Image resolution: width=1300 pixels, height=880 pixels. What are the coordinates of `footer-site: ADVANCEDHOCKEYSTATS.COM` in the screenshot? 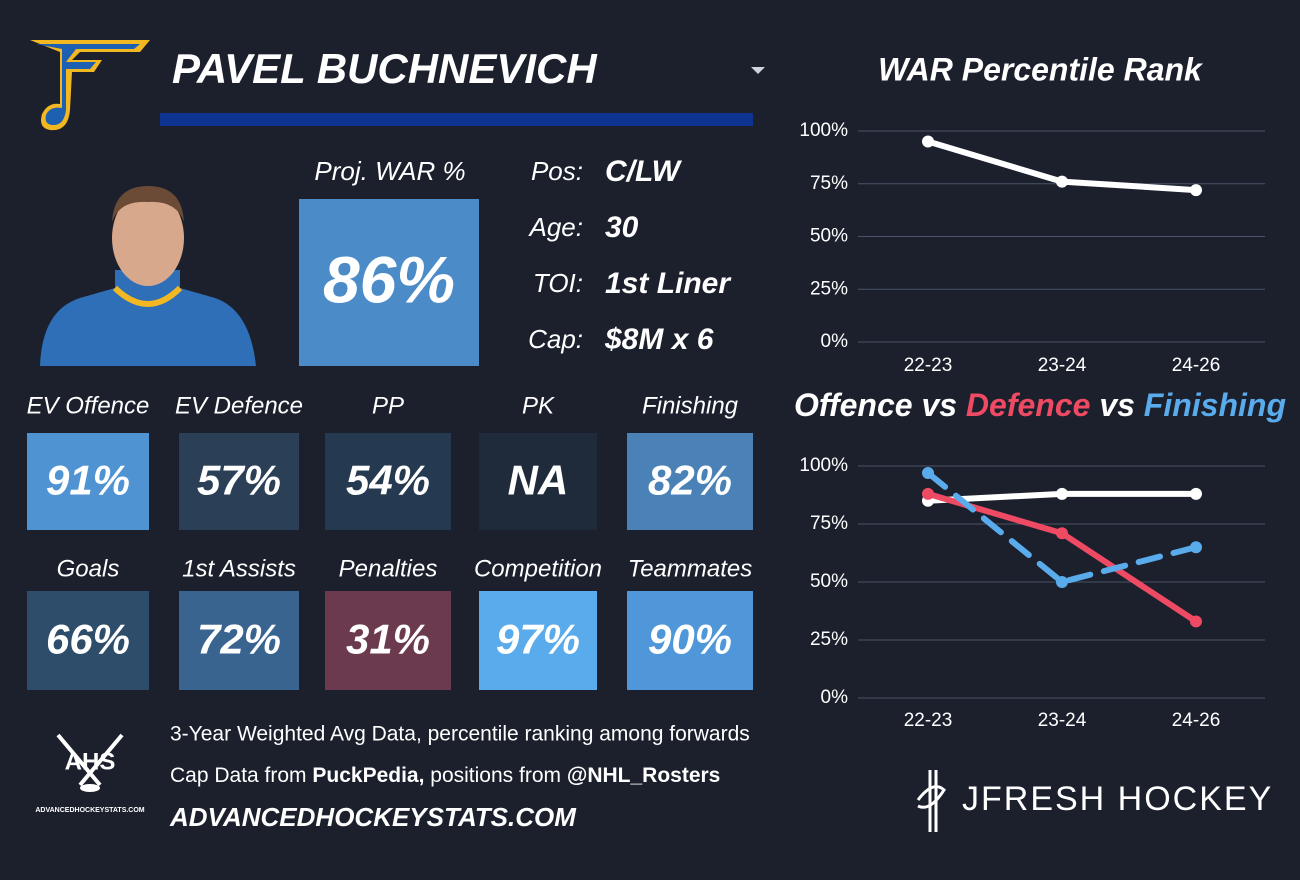 It's located at (373, 817).